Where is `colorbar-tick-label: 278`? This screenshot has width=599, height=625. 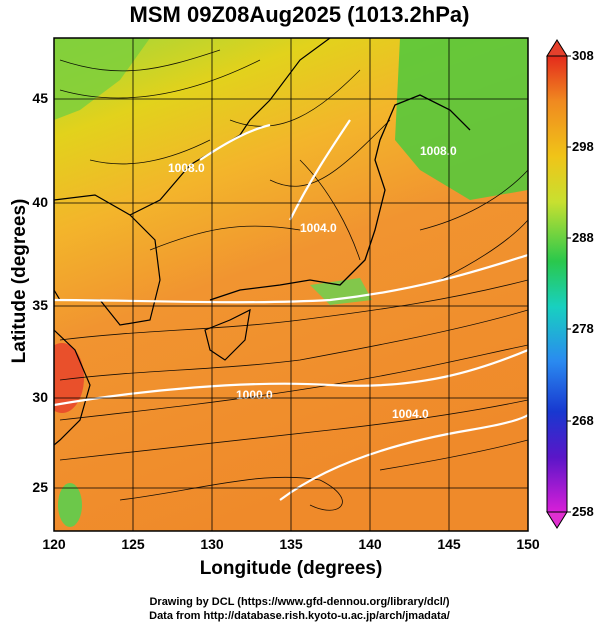
colorbar-tick-label: 278 is located at coordinates (583, 328).